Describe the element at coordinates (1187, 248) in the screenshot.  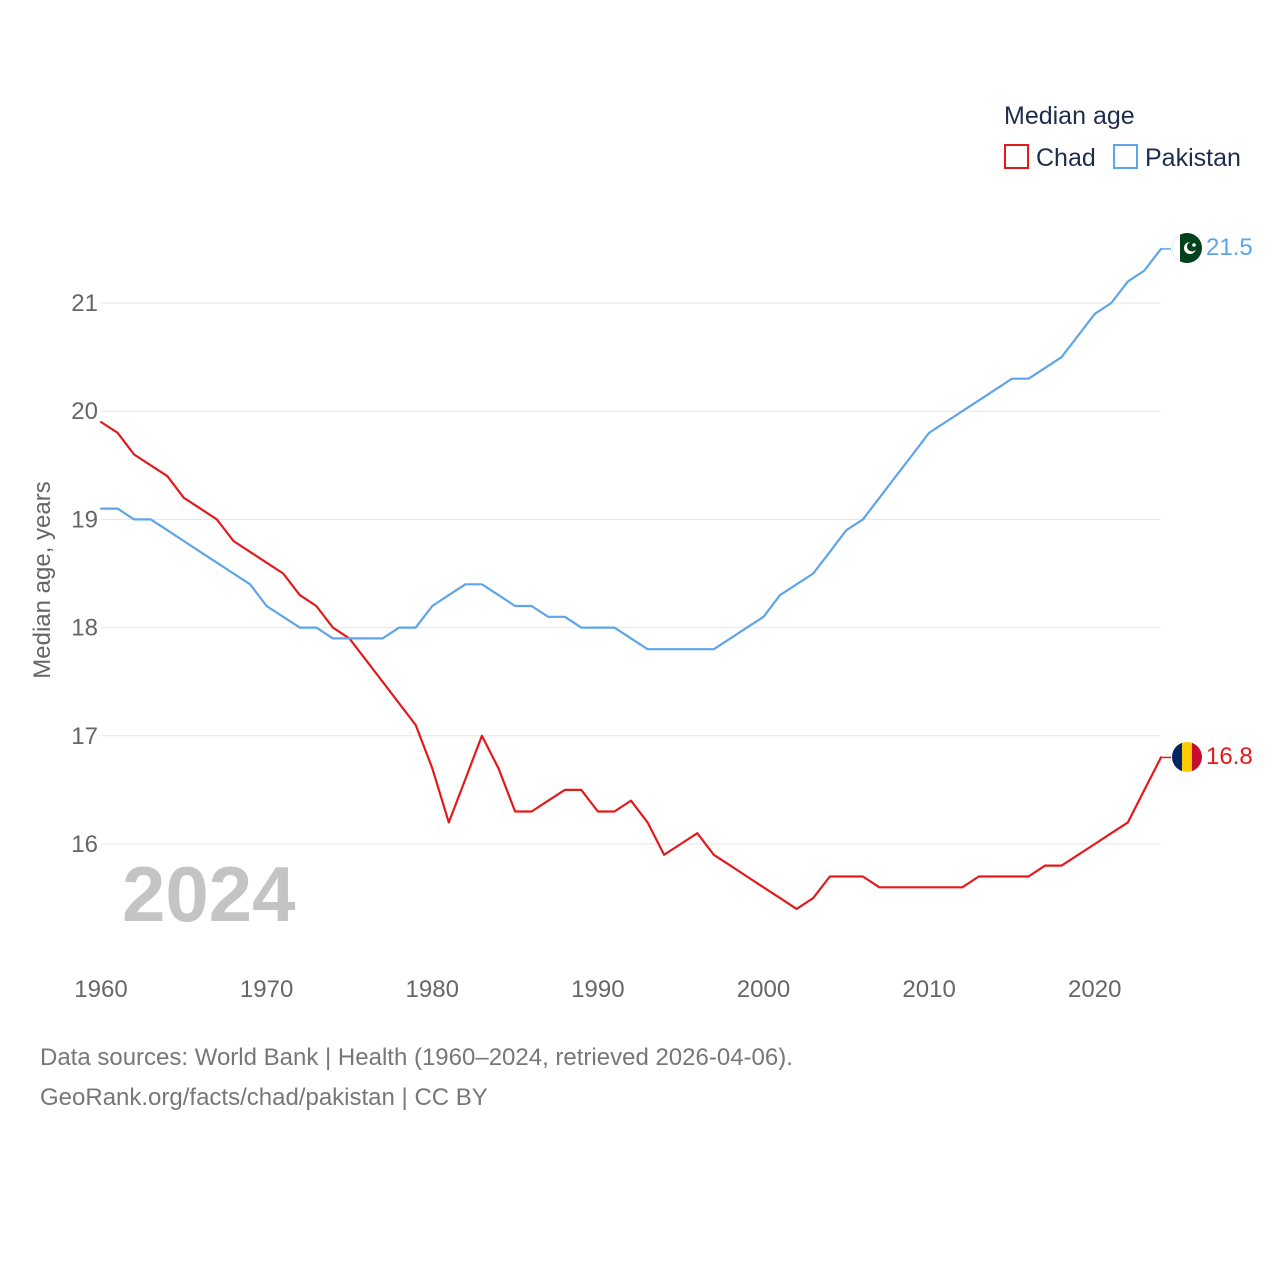
I see `pakistan-flag-icon` at that location.